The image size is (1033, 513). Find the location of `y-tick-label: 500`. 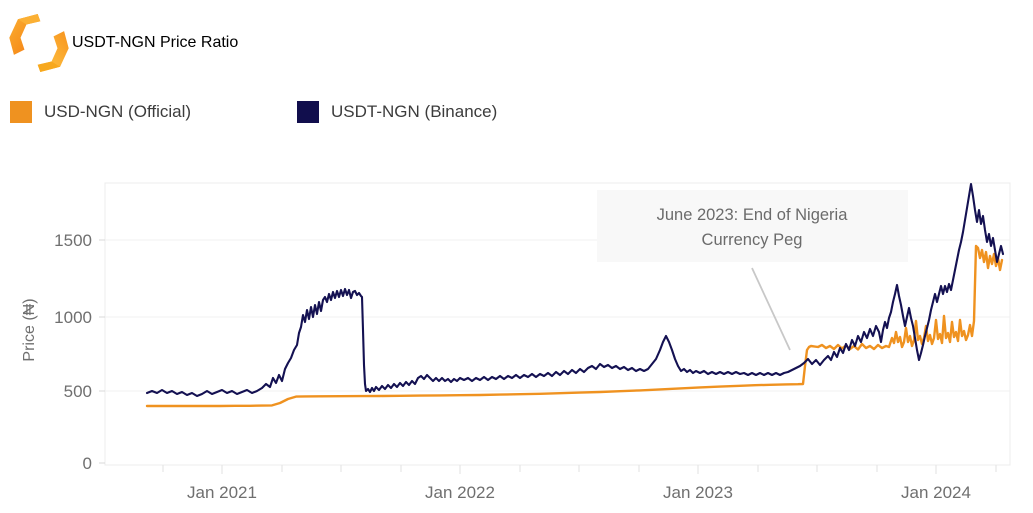

y-tick-label: 500 is located at coordinates (78, 391).